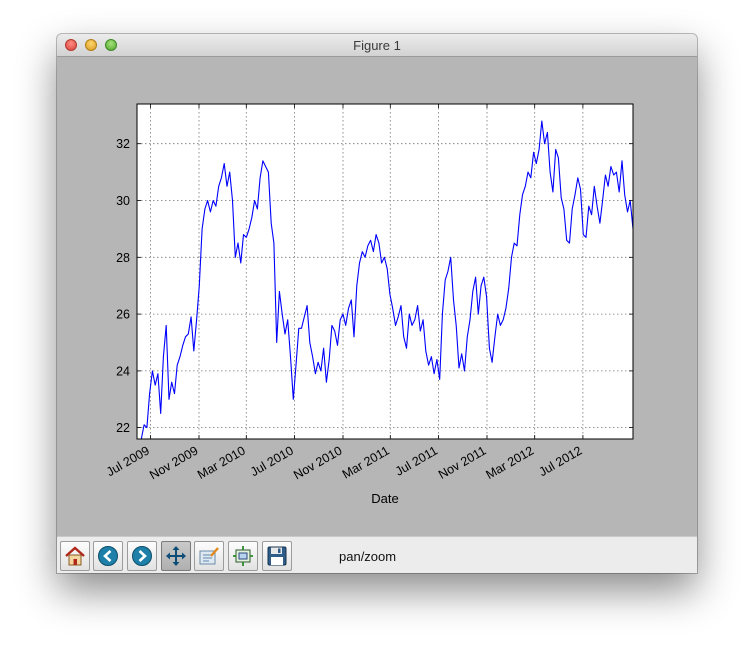  I want to click on subplots-button, so click(243, 556).